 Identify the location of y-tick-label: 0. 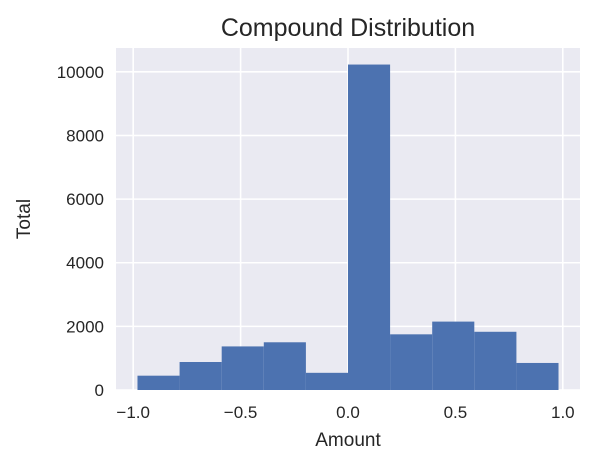
(99, 390).